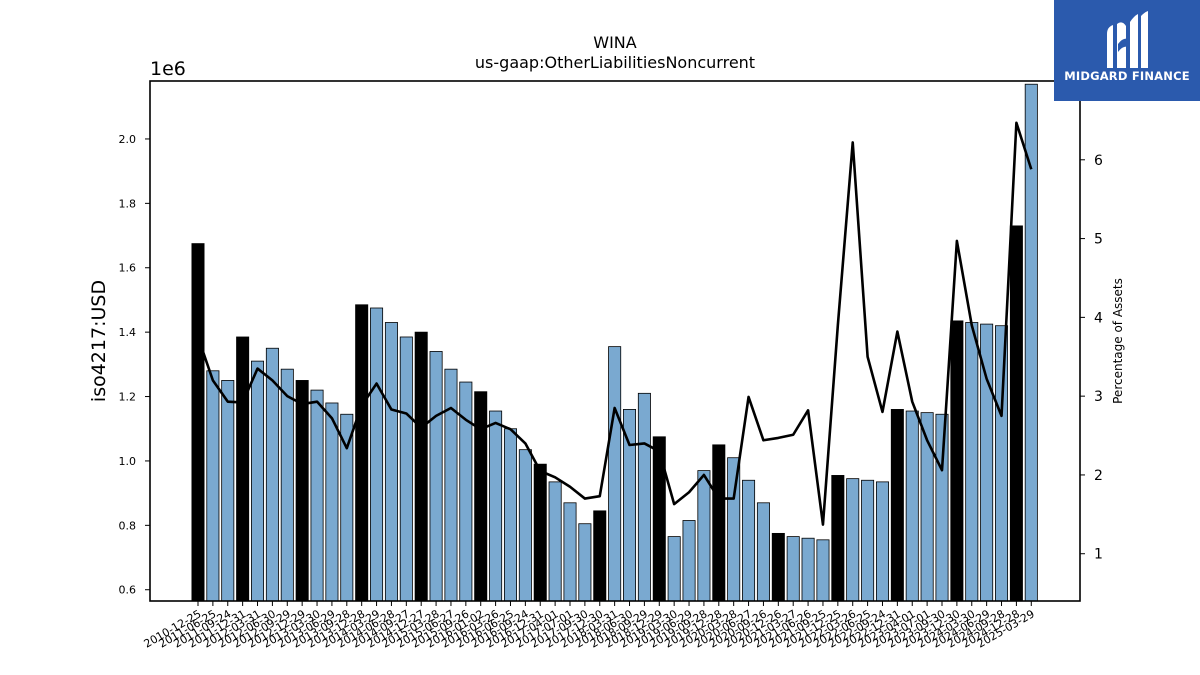 The height and width of the screenshot is (675, 1200). What do you see at coordinates (128, 525) in the screenshot?
I see `y-tick-label: 0.8` at bounding box center [128, 525].